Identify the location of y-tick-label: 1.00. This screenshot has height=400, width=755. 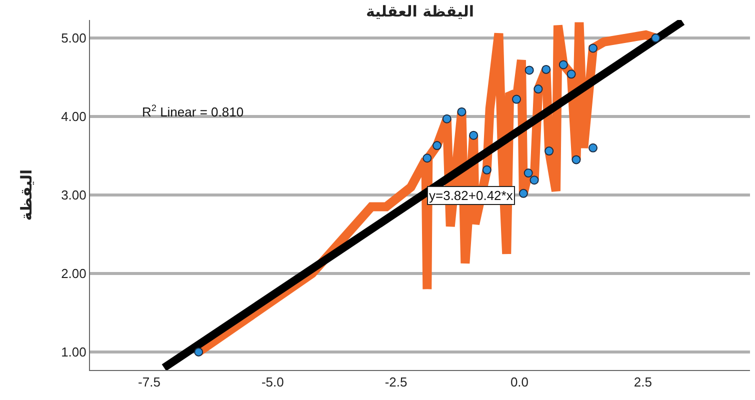
(73, 352).